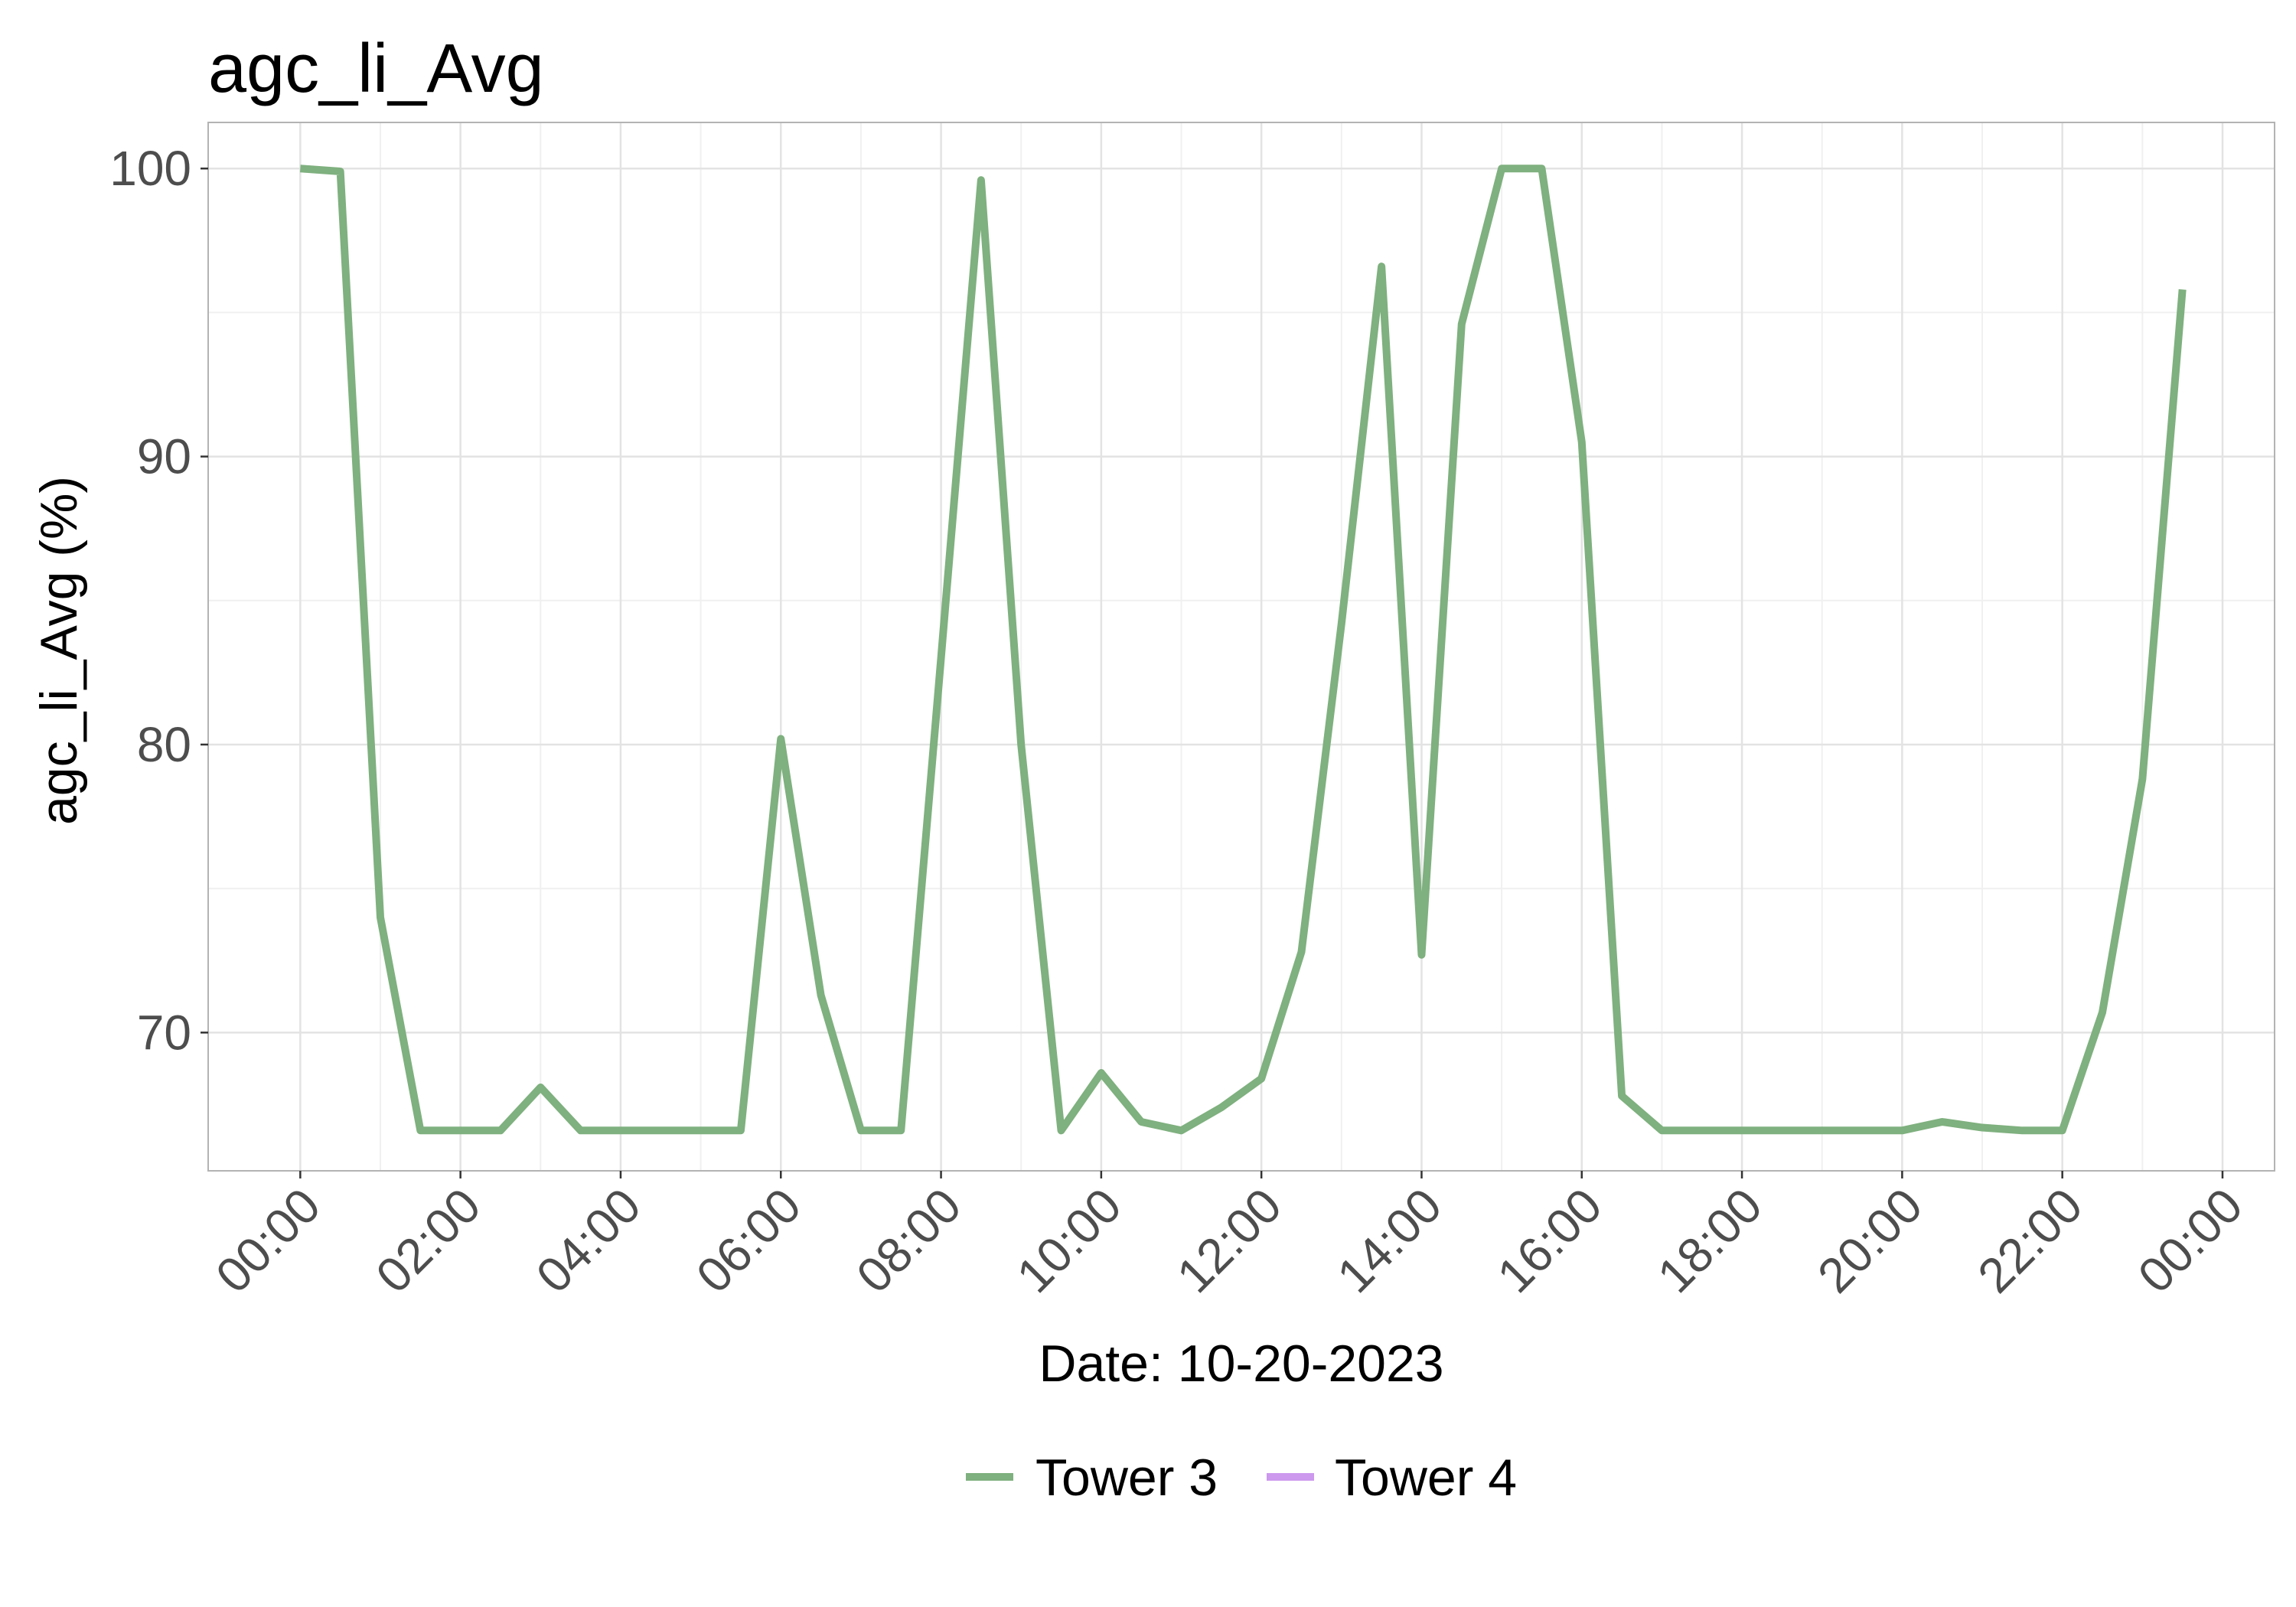 This screenshot has height=1607, width=2296. What do you see at coordinates (1241, 1364) in the screenshot?
I see `x-axis-title: Date: 10-20-2023` at bounding box center [1241, 1364].